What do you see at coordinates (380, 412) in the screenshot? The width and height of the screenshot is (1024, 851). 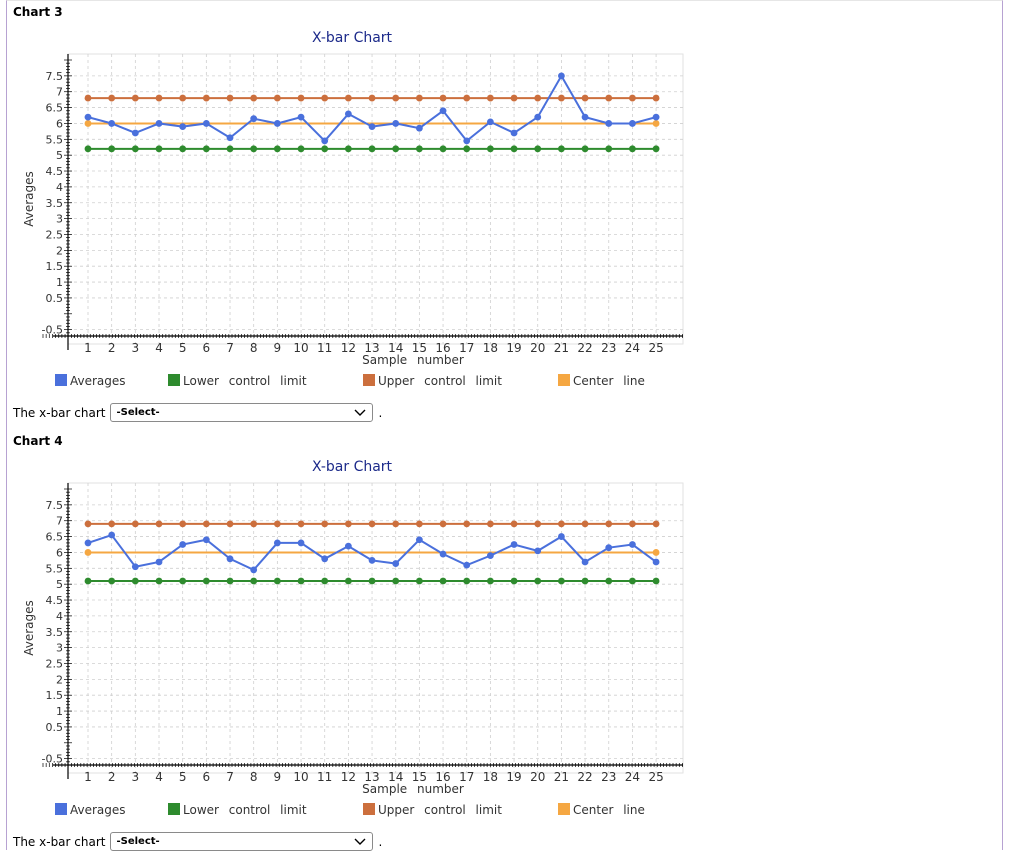 I see `chart-3-question-period: .` at bounding box center [380, 412].